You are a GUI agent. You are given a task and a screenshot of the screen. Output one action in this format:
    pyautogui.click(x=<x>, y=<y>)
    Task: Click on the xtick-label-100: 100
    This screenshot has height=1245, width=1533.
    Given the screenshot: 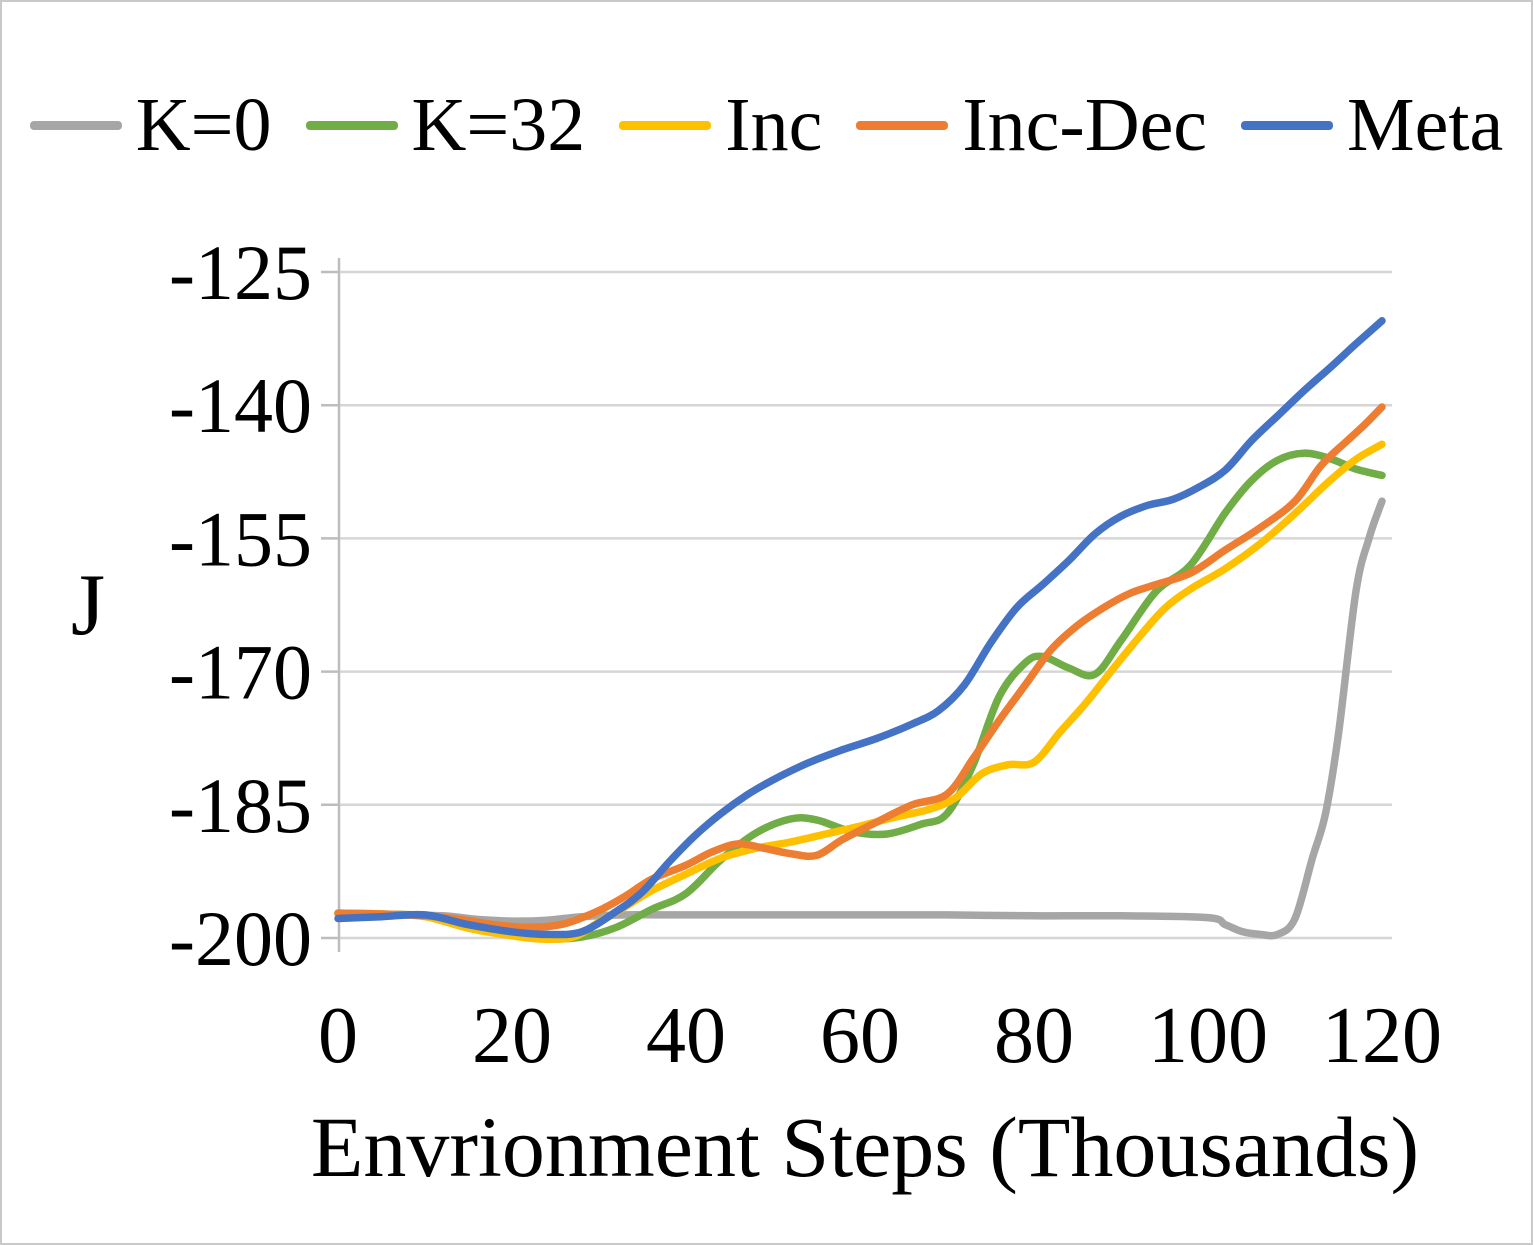 What is the action you would take?
    pyautogui.click(x=1208, y=1036)
    